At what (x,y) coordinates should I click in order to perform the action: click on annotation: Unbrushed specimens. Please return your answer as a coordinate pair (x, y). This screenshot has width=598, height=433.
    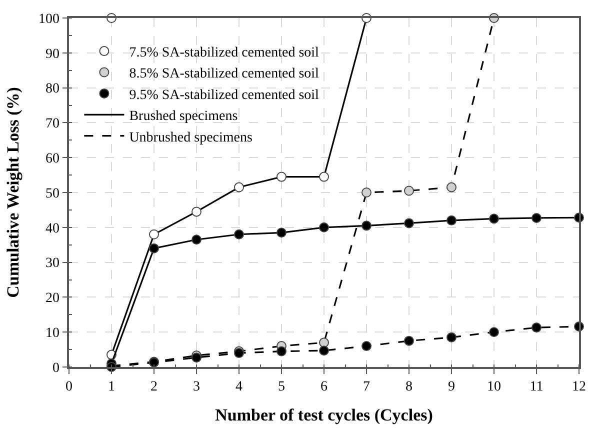
    Looking at the image, I should click on (190, 138).